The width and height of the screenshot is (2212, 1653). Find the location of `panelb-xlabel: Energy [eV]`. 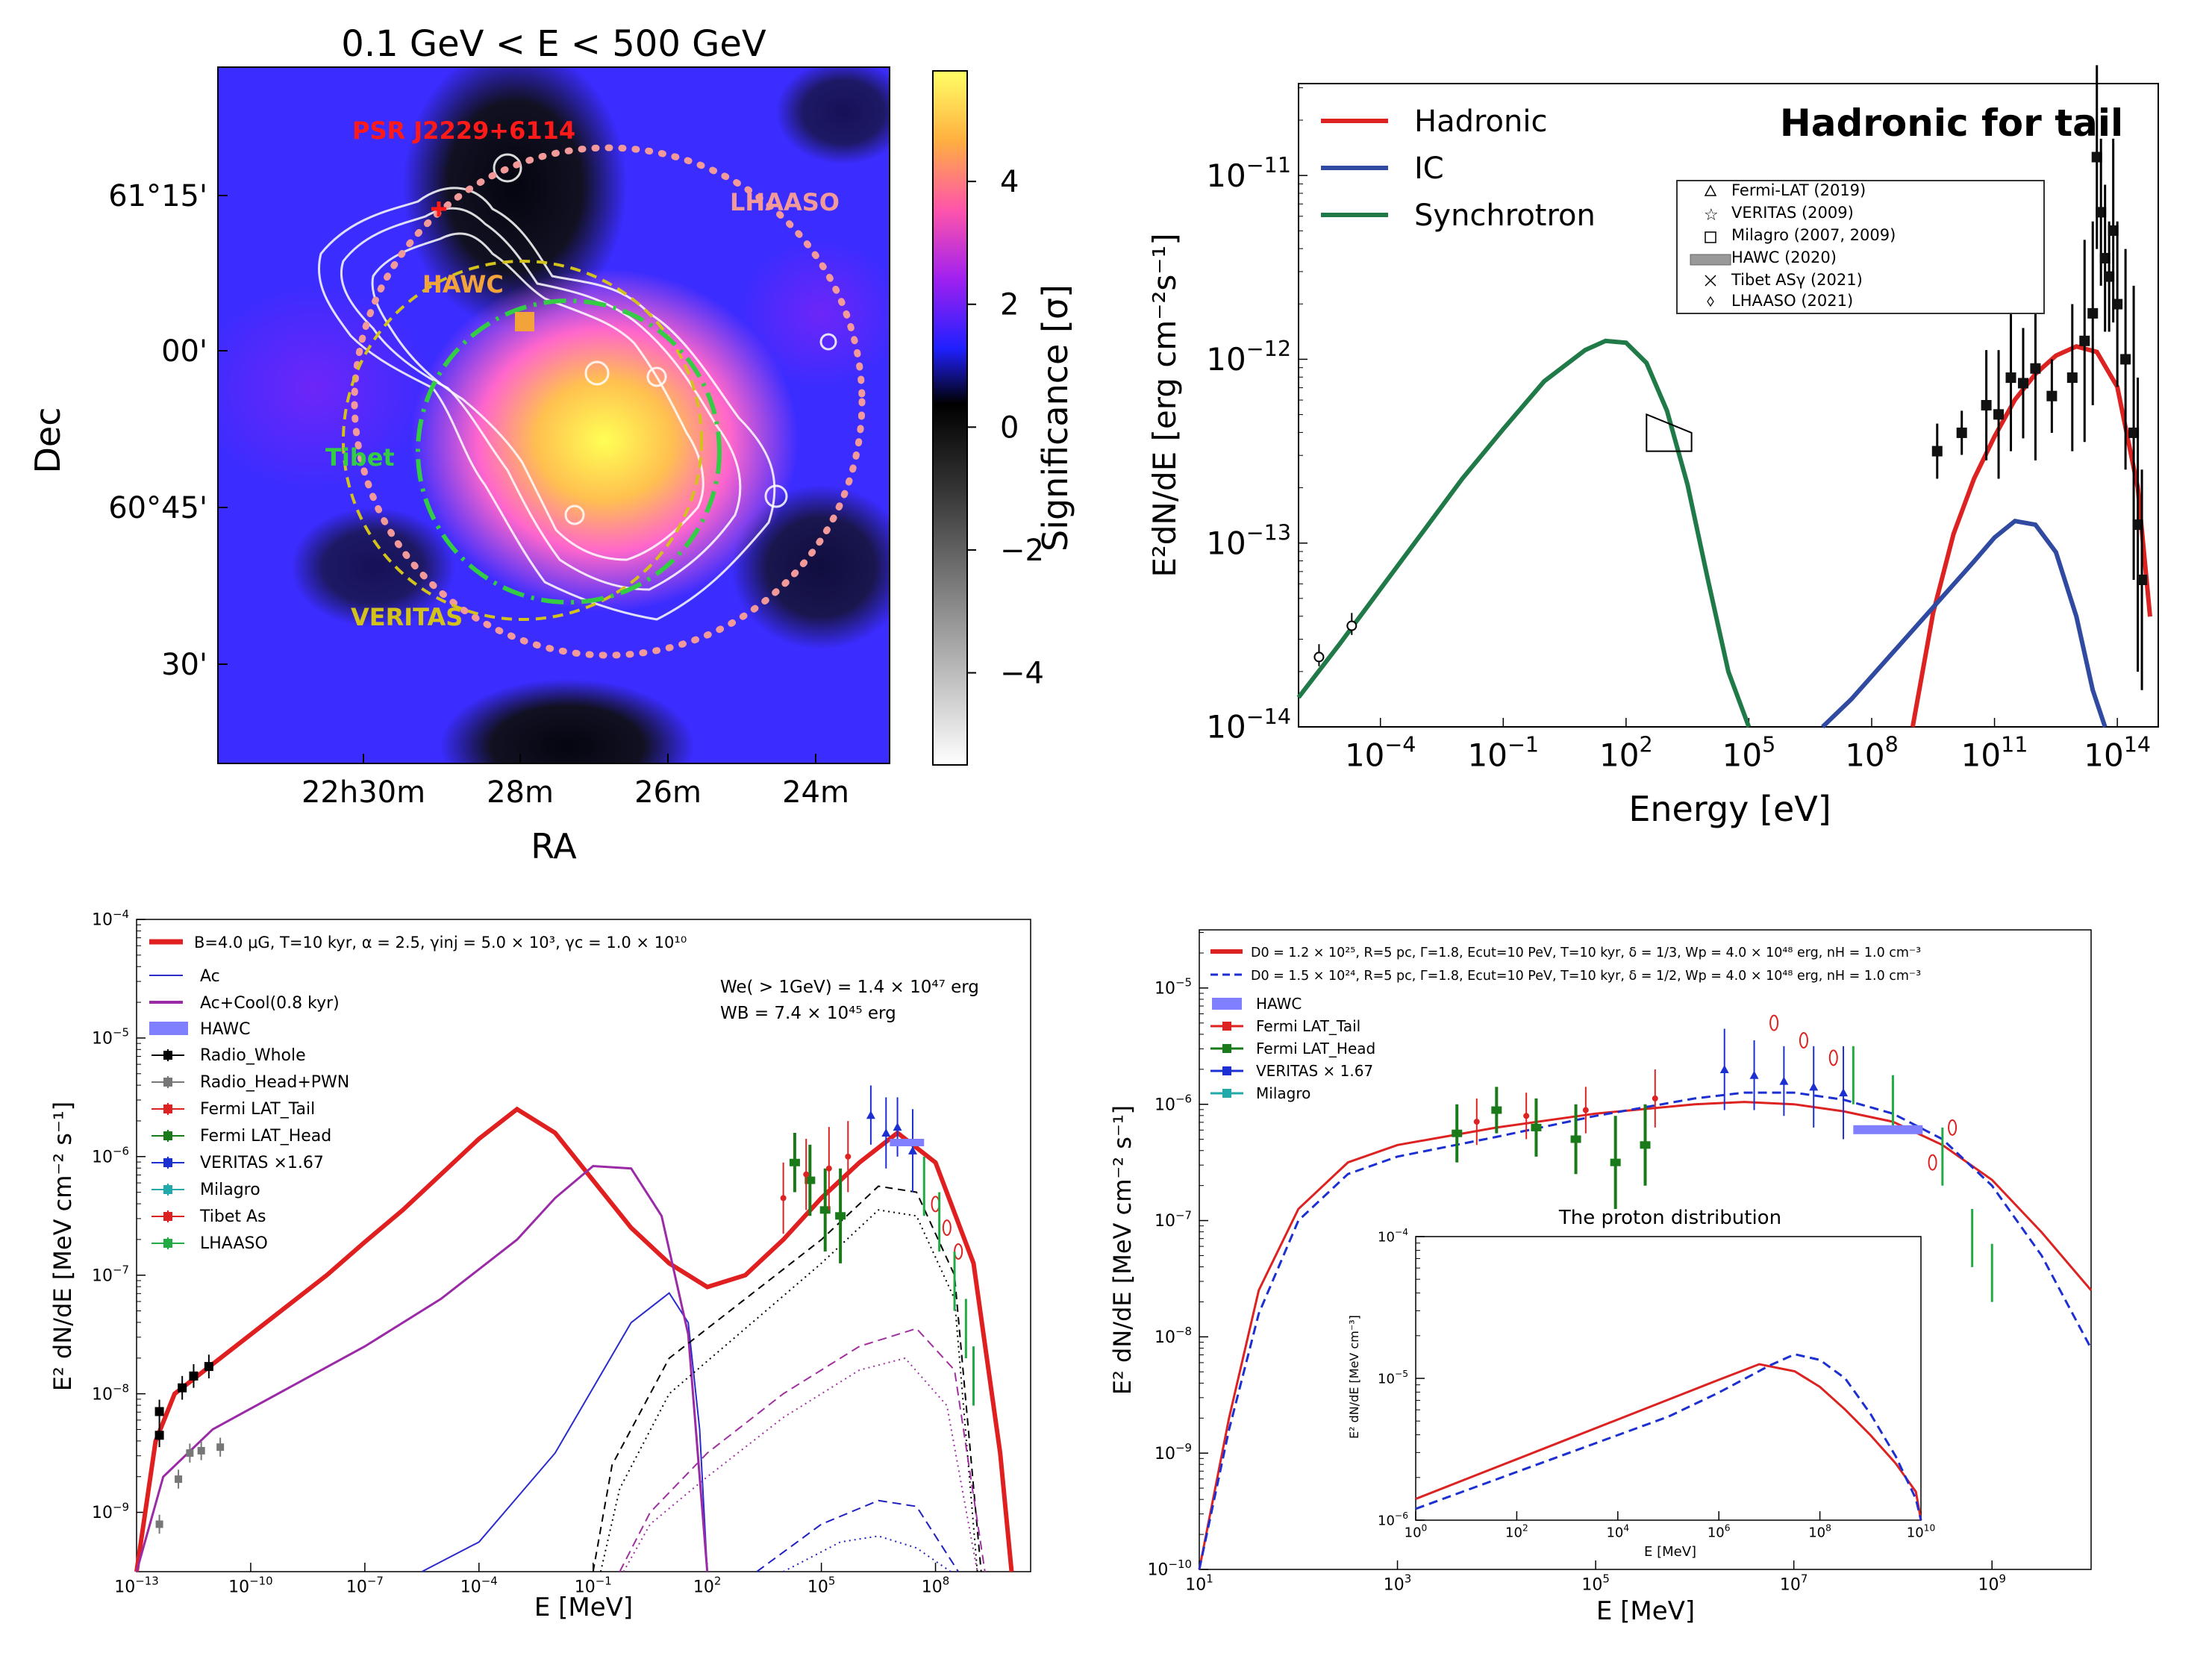

panelb-xlabel: Energy [eV] is located at coordinates (1730, 809).